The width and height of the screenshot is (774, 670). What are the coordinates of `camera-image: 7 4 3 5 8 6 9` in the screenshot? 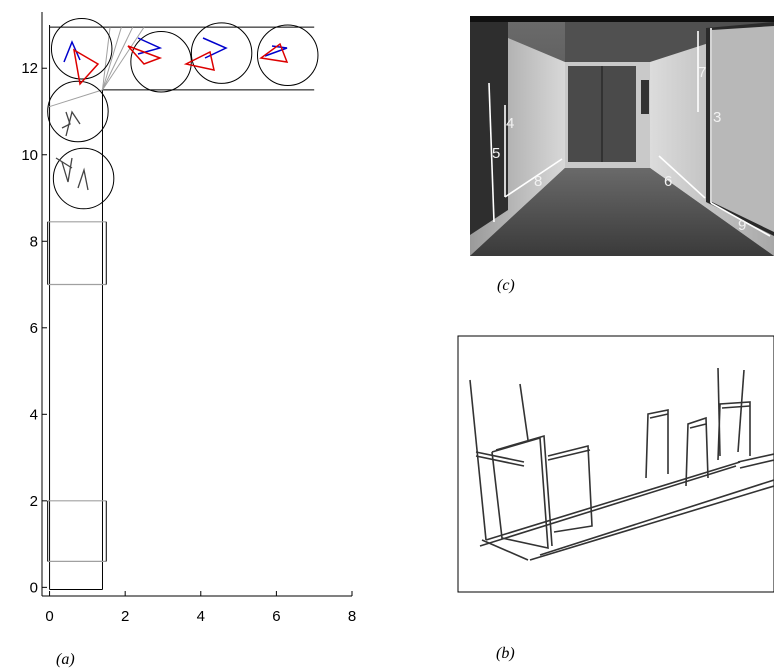 It's located at (622, 136).